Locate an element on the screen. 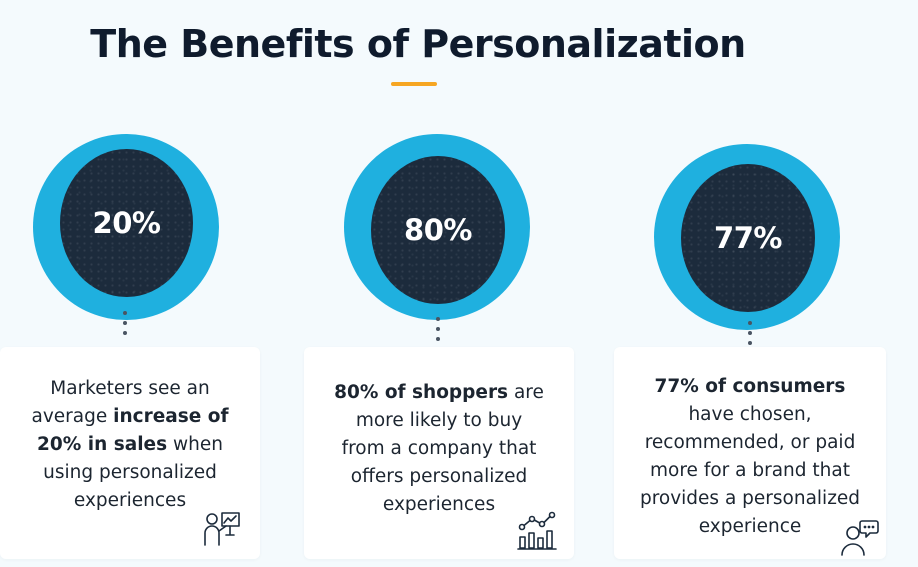 This screenshot has width=918, height=567. stat-1-inner-circle: 20% is located at coordinates (126, 223).